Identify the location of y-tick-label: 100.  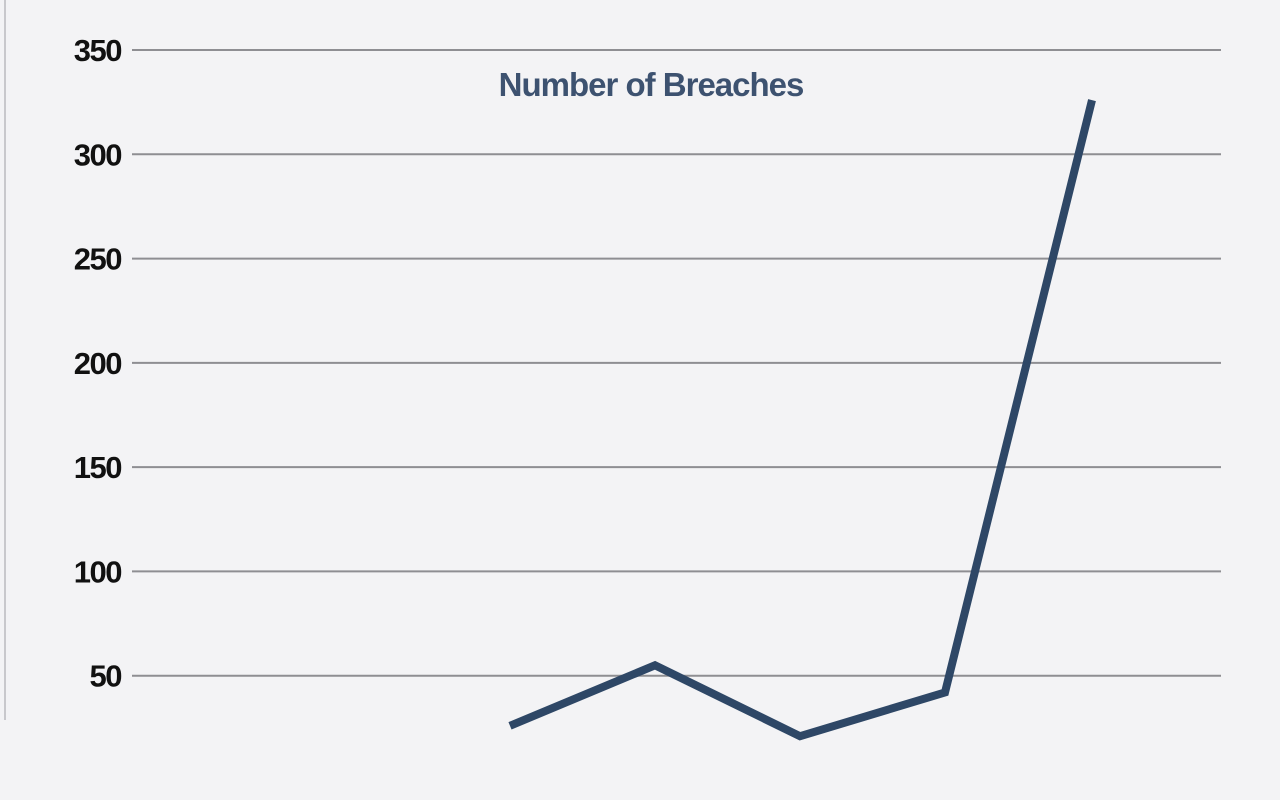
(97, 571).